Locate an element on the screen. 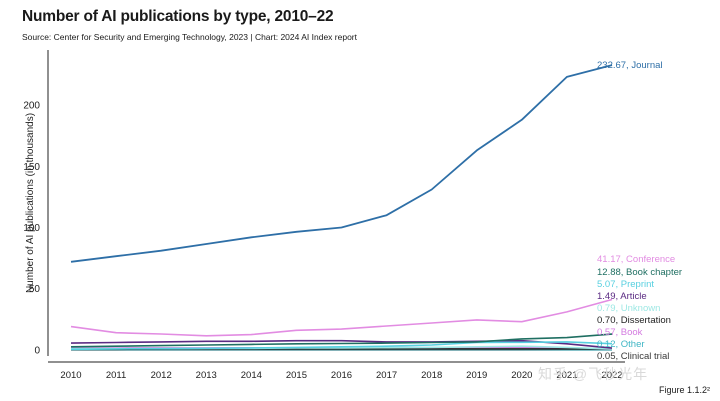 Image resolution: width=720 pixels, height=401 pixels. x-tick-label: 2015 is located at coordinates (296, 375).